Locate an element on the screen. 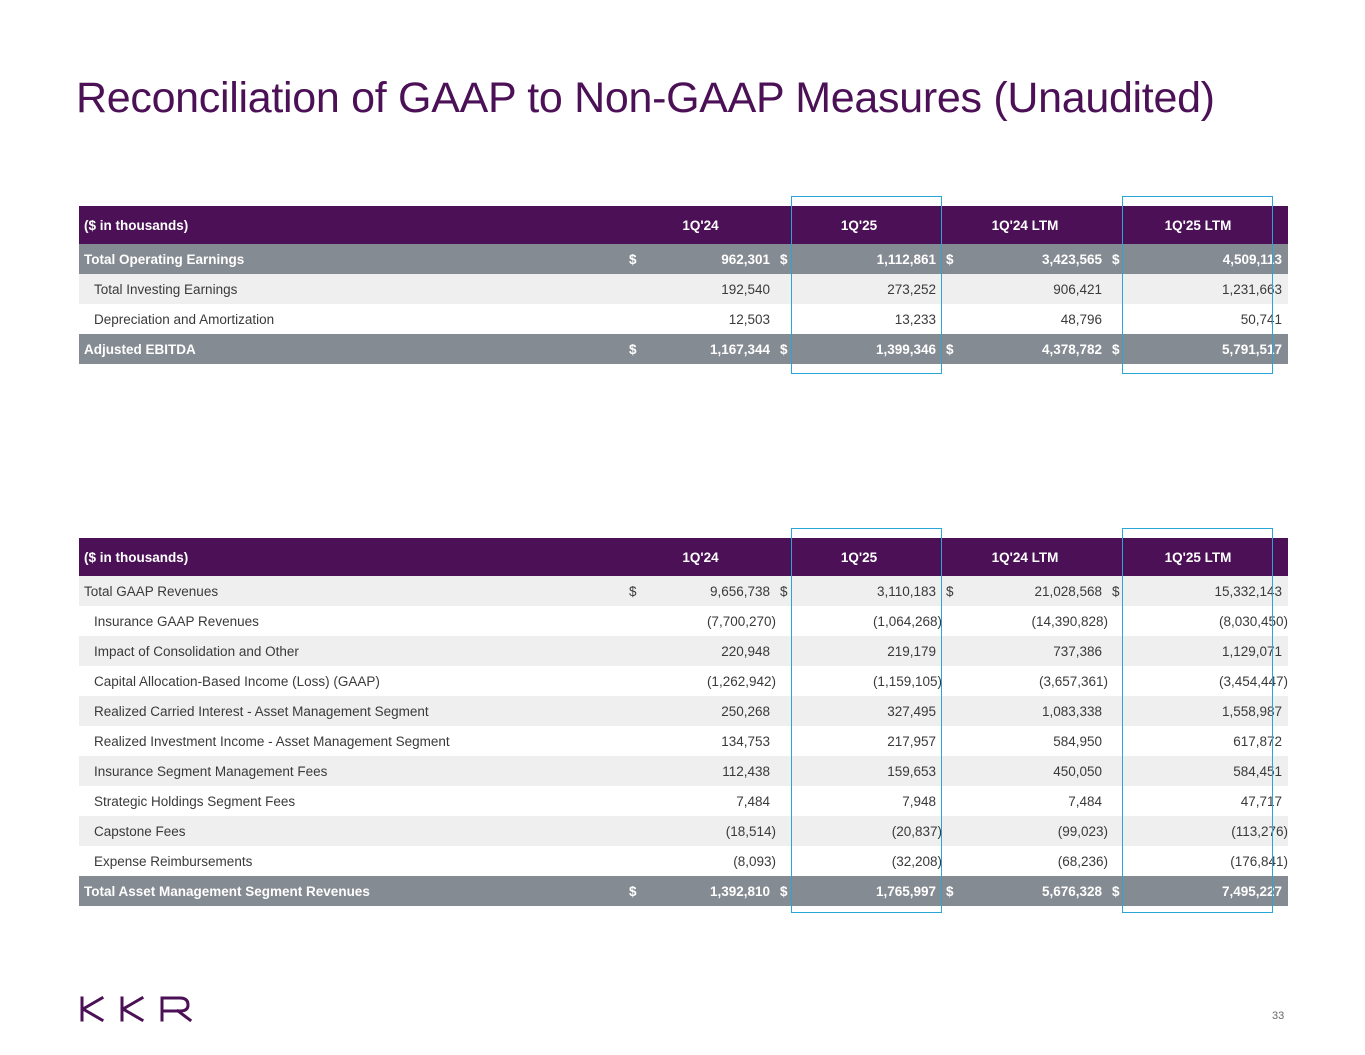 This screenshot has width=1365, height=1055. cell-value: (8,030,450) is located at coordinates (1253, 621).